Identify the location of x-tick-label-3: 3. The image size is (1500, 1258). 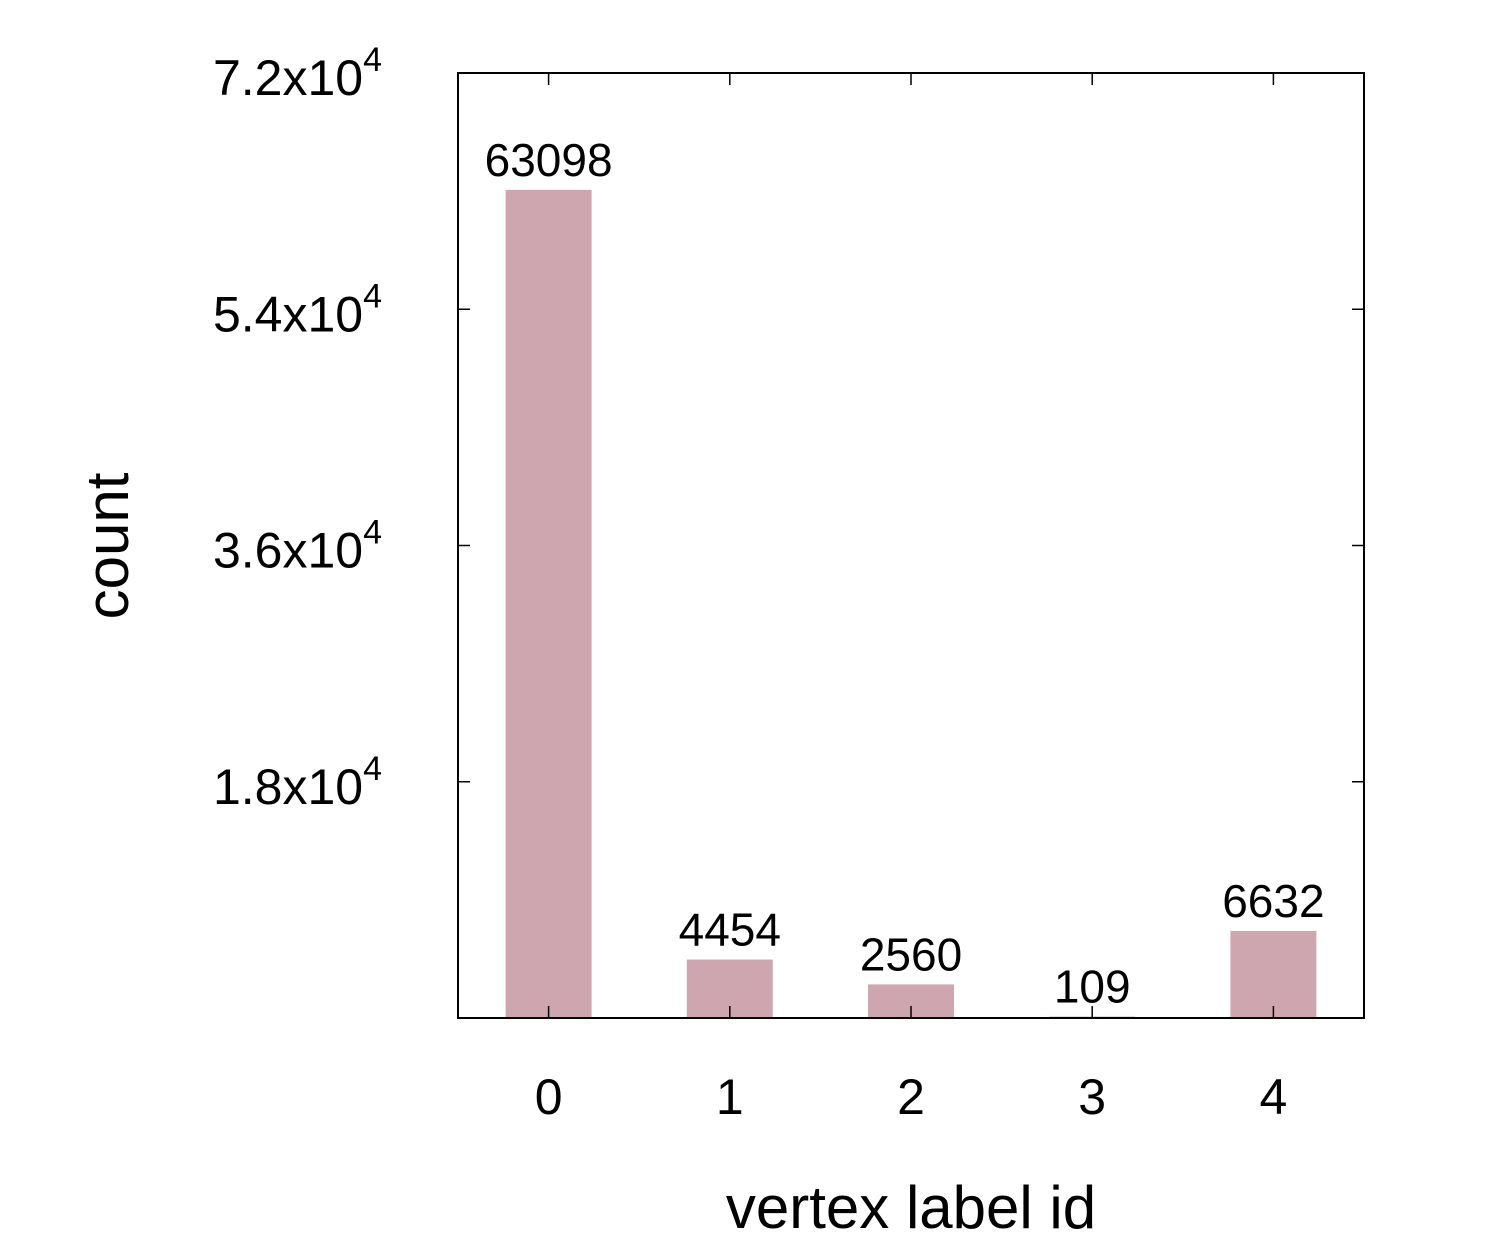
(1092, 1097).